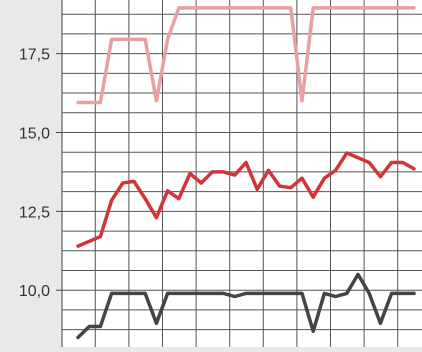 This screenshot has height=352, width=422. I want to click on y-axis-ticks: 10,0 12,5 15,0 17,5, so click(40, 173).